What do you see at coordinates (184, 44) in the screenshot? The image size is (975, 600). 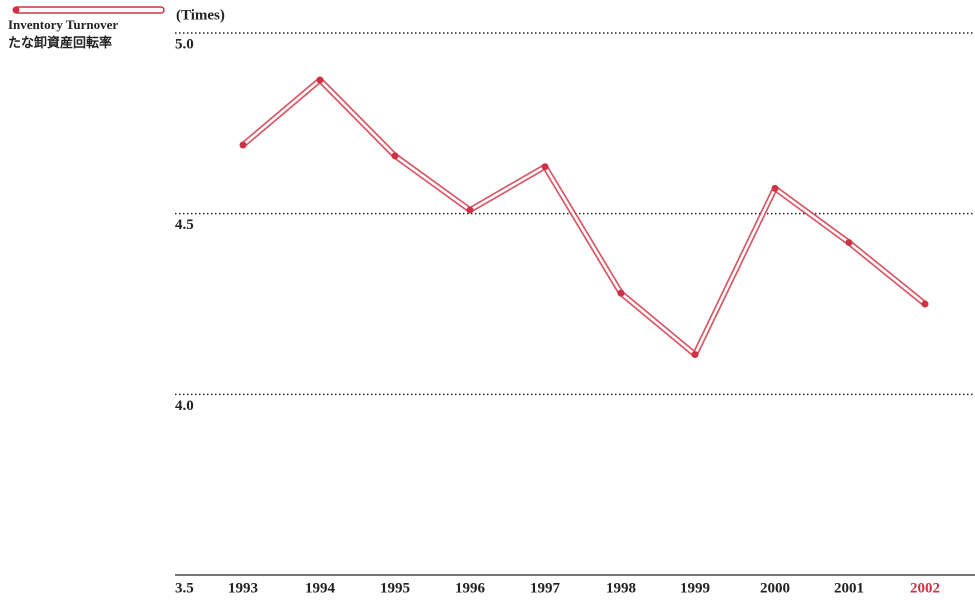 I see `y-tick-label: 5.0` at bounding box center [184, 44].